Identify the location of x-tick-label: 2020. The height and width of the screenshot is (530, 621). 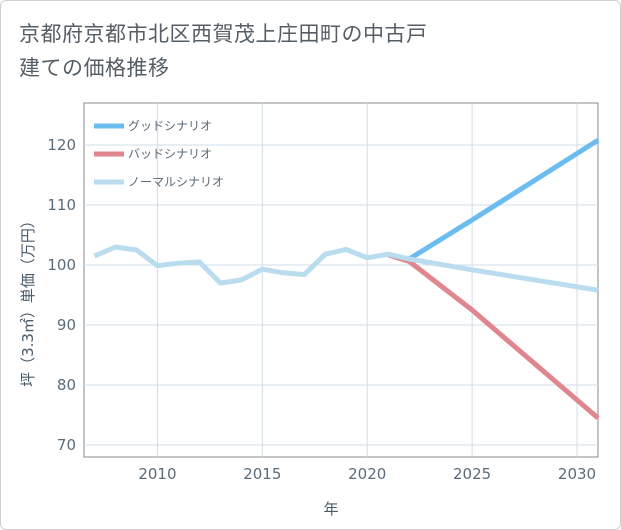
(367, 474).